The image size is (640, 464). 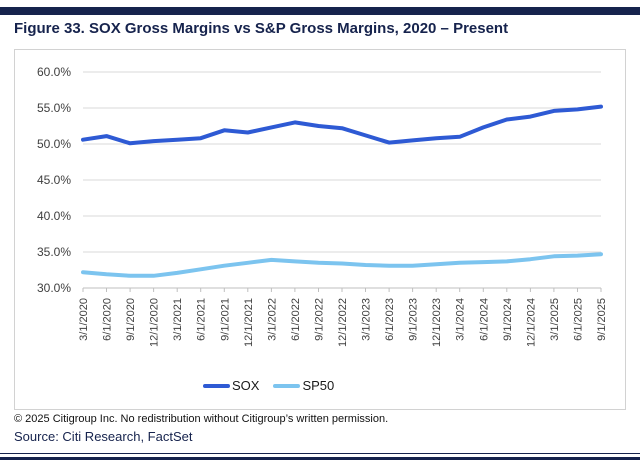 What do you see at coordinates (216, 385) in the screenshot?
I see `sox-line-swatch-icon` at bounding box center [216, 385].